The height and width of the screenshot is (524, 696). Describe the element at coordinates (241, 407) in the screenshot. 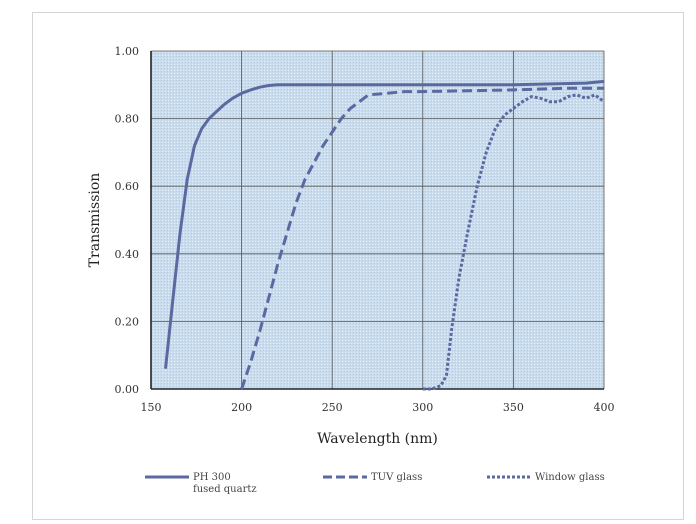

I see `x-tick-label: 200` at that location.